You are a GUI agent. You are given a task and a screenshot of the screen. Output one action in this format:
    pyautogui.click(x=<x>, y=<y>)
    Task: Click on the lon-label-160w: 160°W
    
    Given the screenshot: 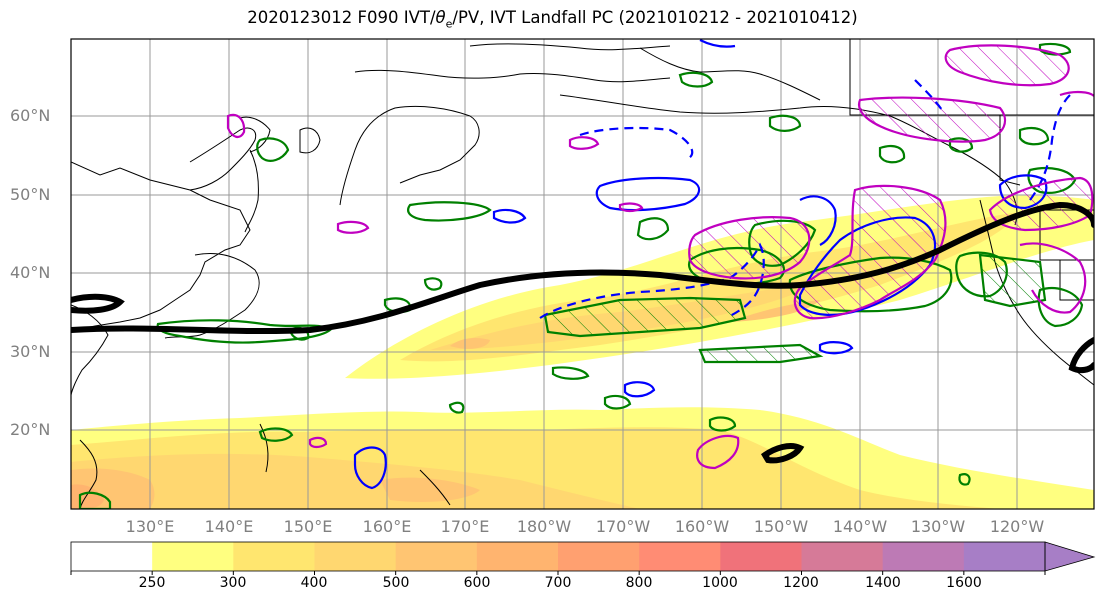 What is the action you would take?
    pyautogui.click(x=702, y=526)
    